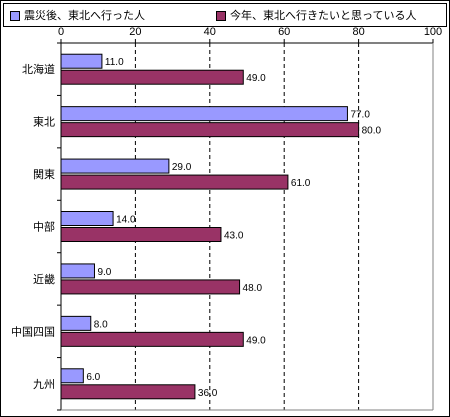 The width and height of the screenshot is (450, 417). I want to click on x-tick-label-20: 20, so click(135, 32).